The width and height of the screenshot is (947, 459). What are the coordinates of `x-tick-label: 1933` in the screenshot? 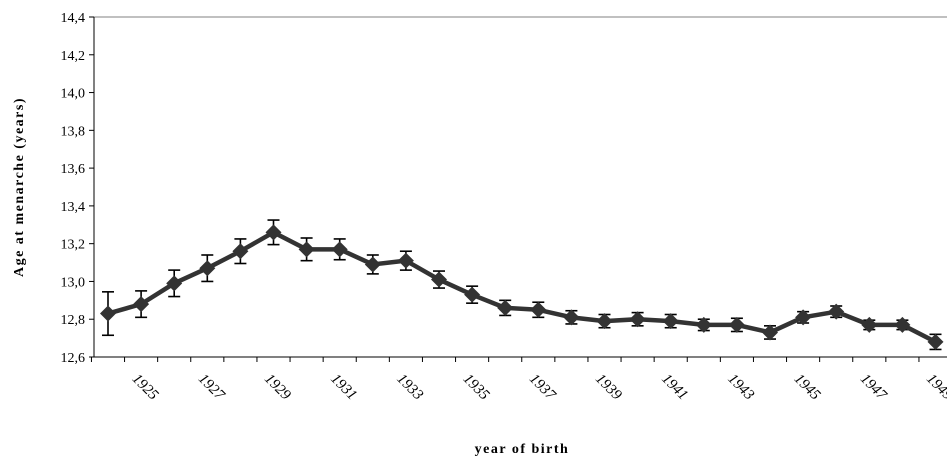 It's located at (409, 387).